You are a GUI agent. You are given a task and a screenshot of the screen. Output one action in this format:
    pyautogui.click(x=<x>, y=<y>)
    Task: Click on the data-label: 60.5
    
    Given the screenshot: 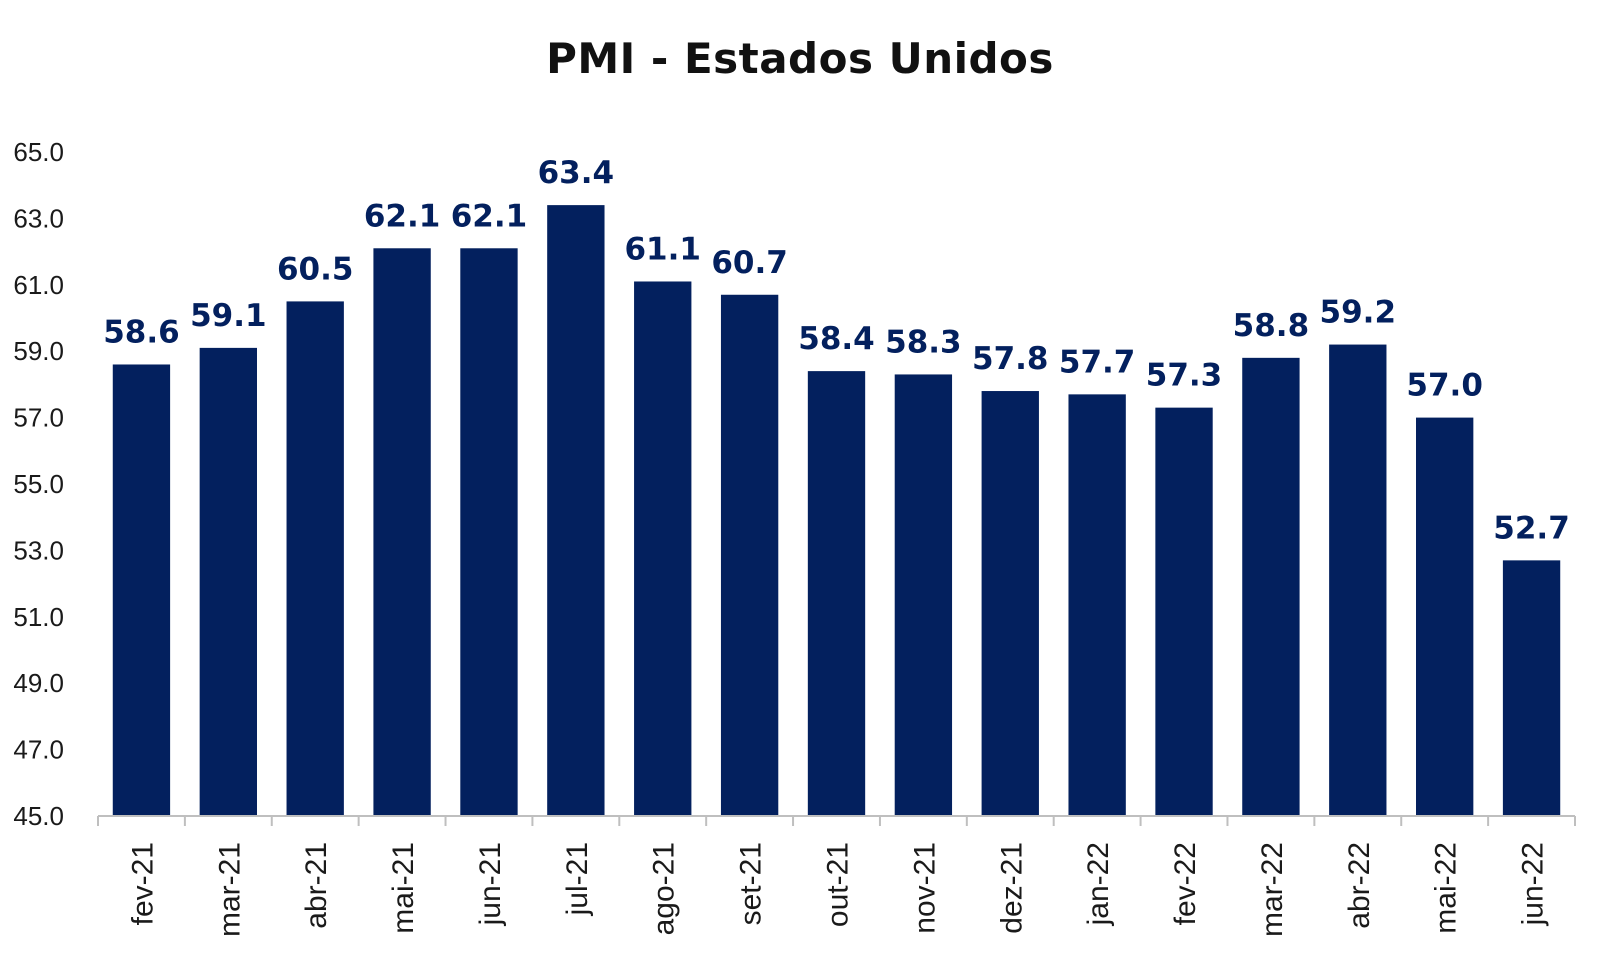 What is the action you would take?
    pyautogui.click(x=315, y=269)
    